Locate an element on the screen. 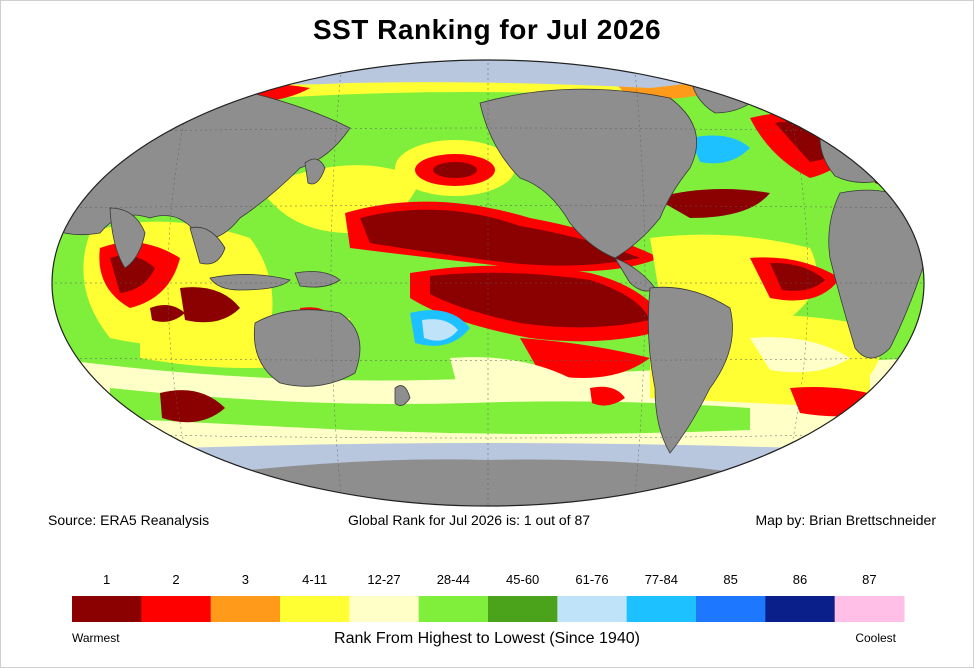  legend-warmest-label: Warmest is located at coordinates (96, 638).